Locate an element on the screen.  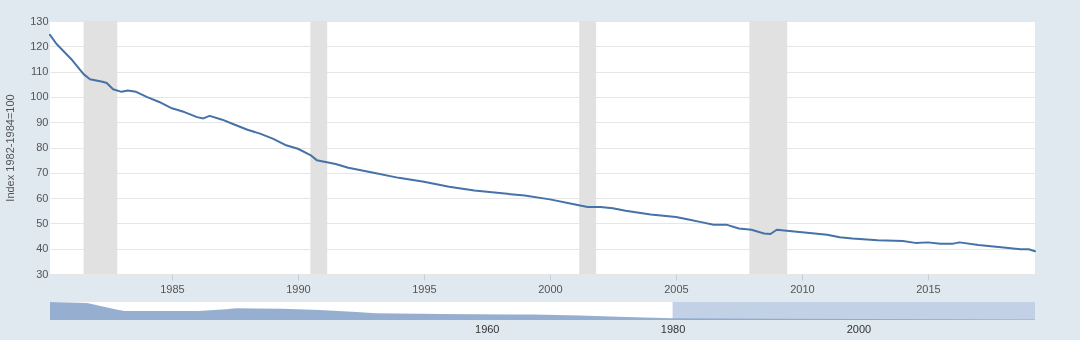
x-tick-label: 1980 is located at coordinates (673, 328).